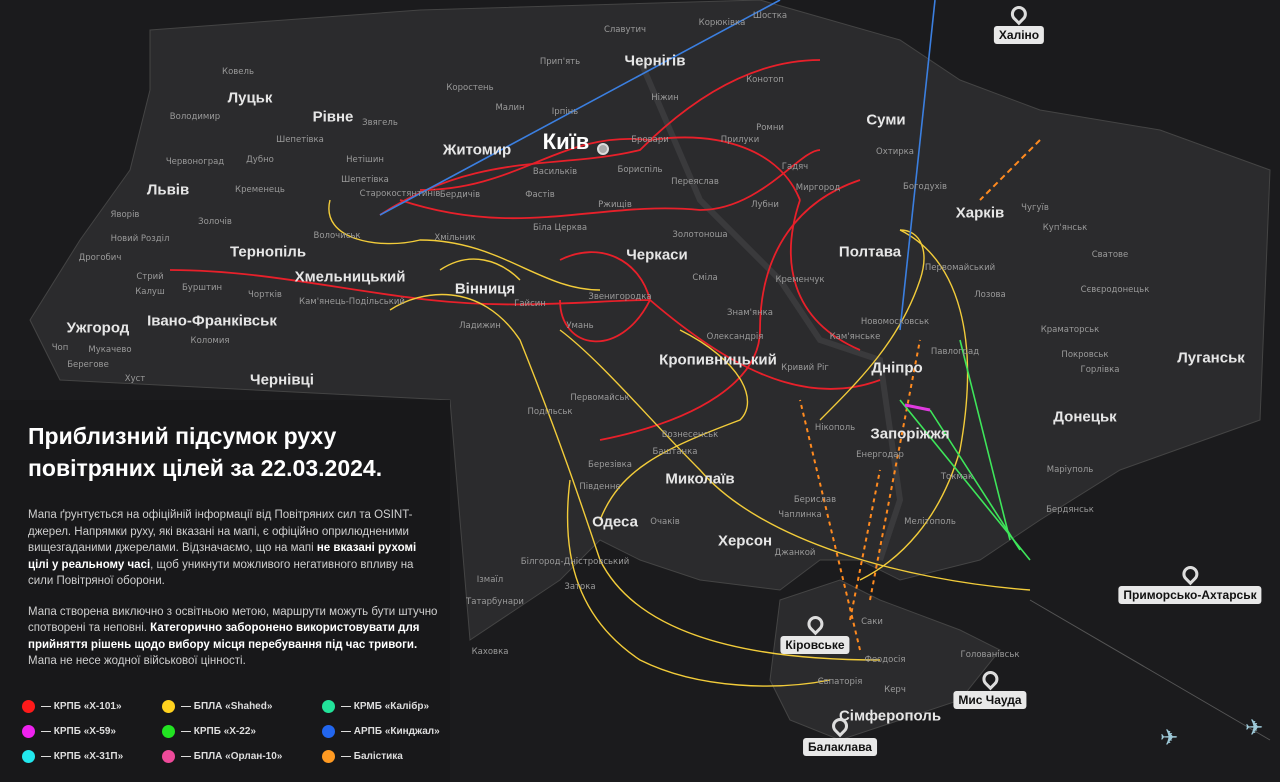  Describe the element at coordinates (140, 239) in the screenshot. I see `town-label: Новий Розділ` at that location.